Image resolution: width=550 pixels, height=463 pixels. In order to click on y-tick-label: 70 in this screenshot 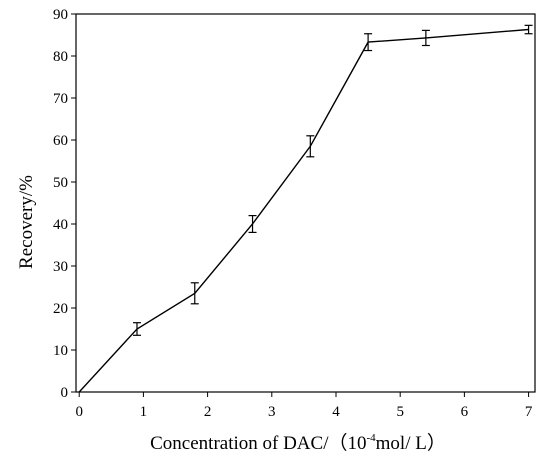, I will do `click(60, 99)`.